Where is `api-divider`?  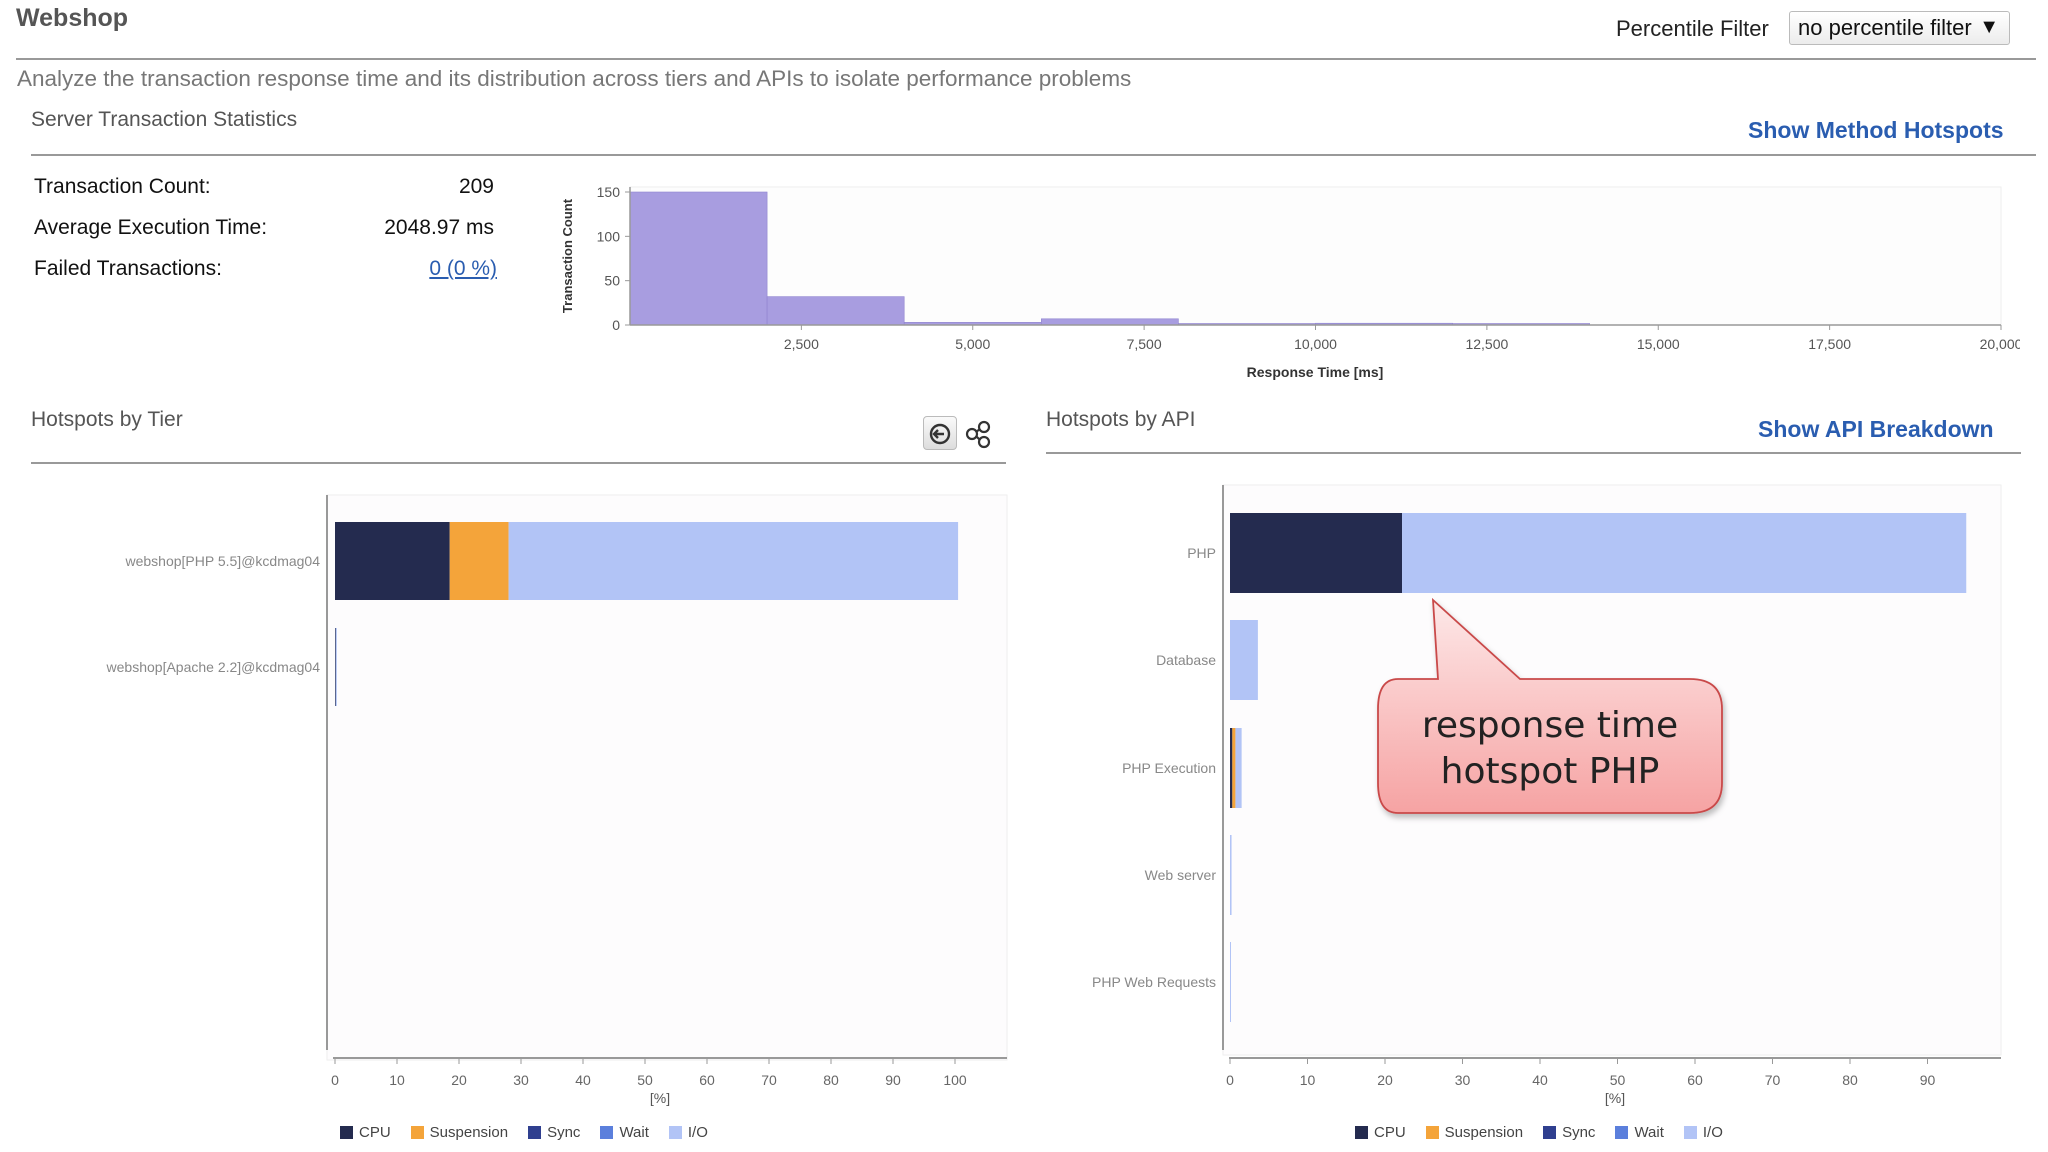
api-divider is located at coordinates (1533, 453).